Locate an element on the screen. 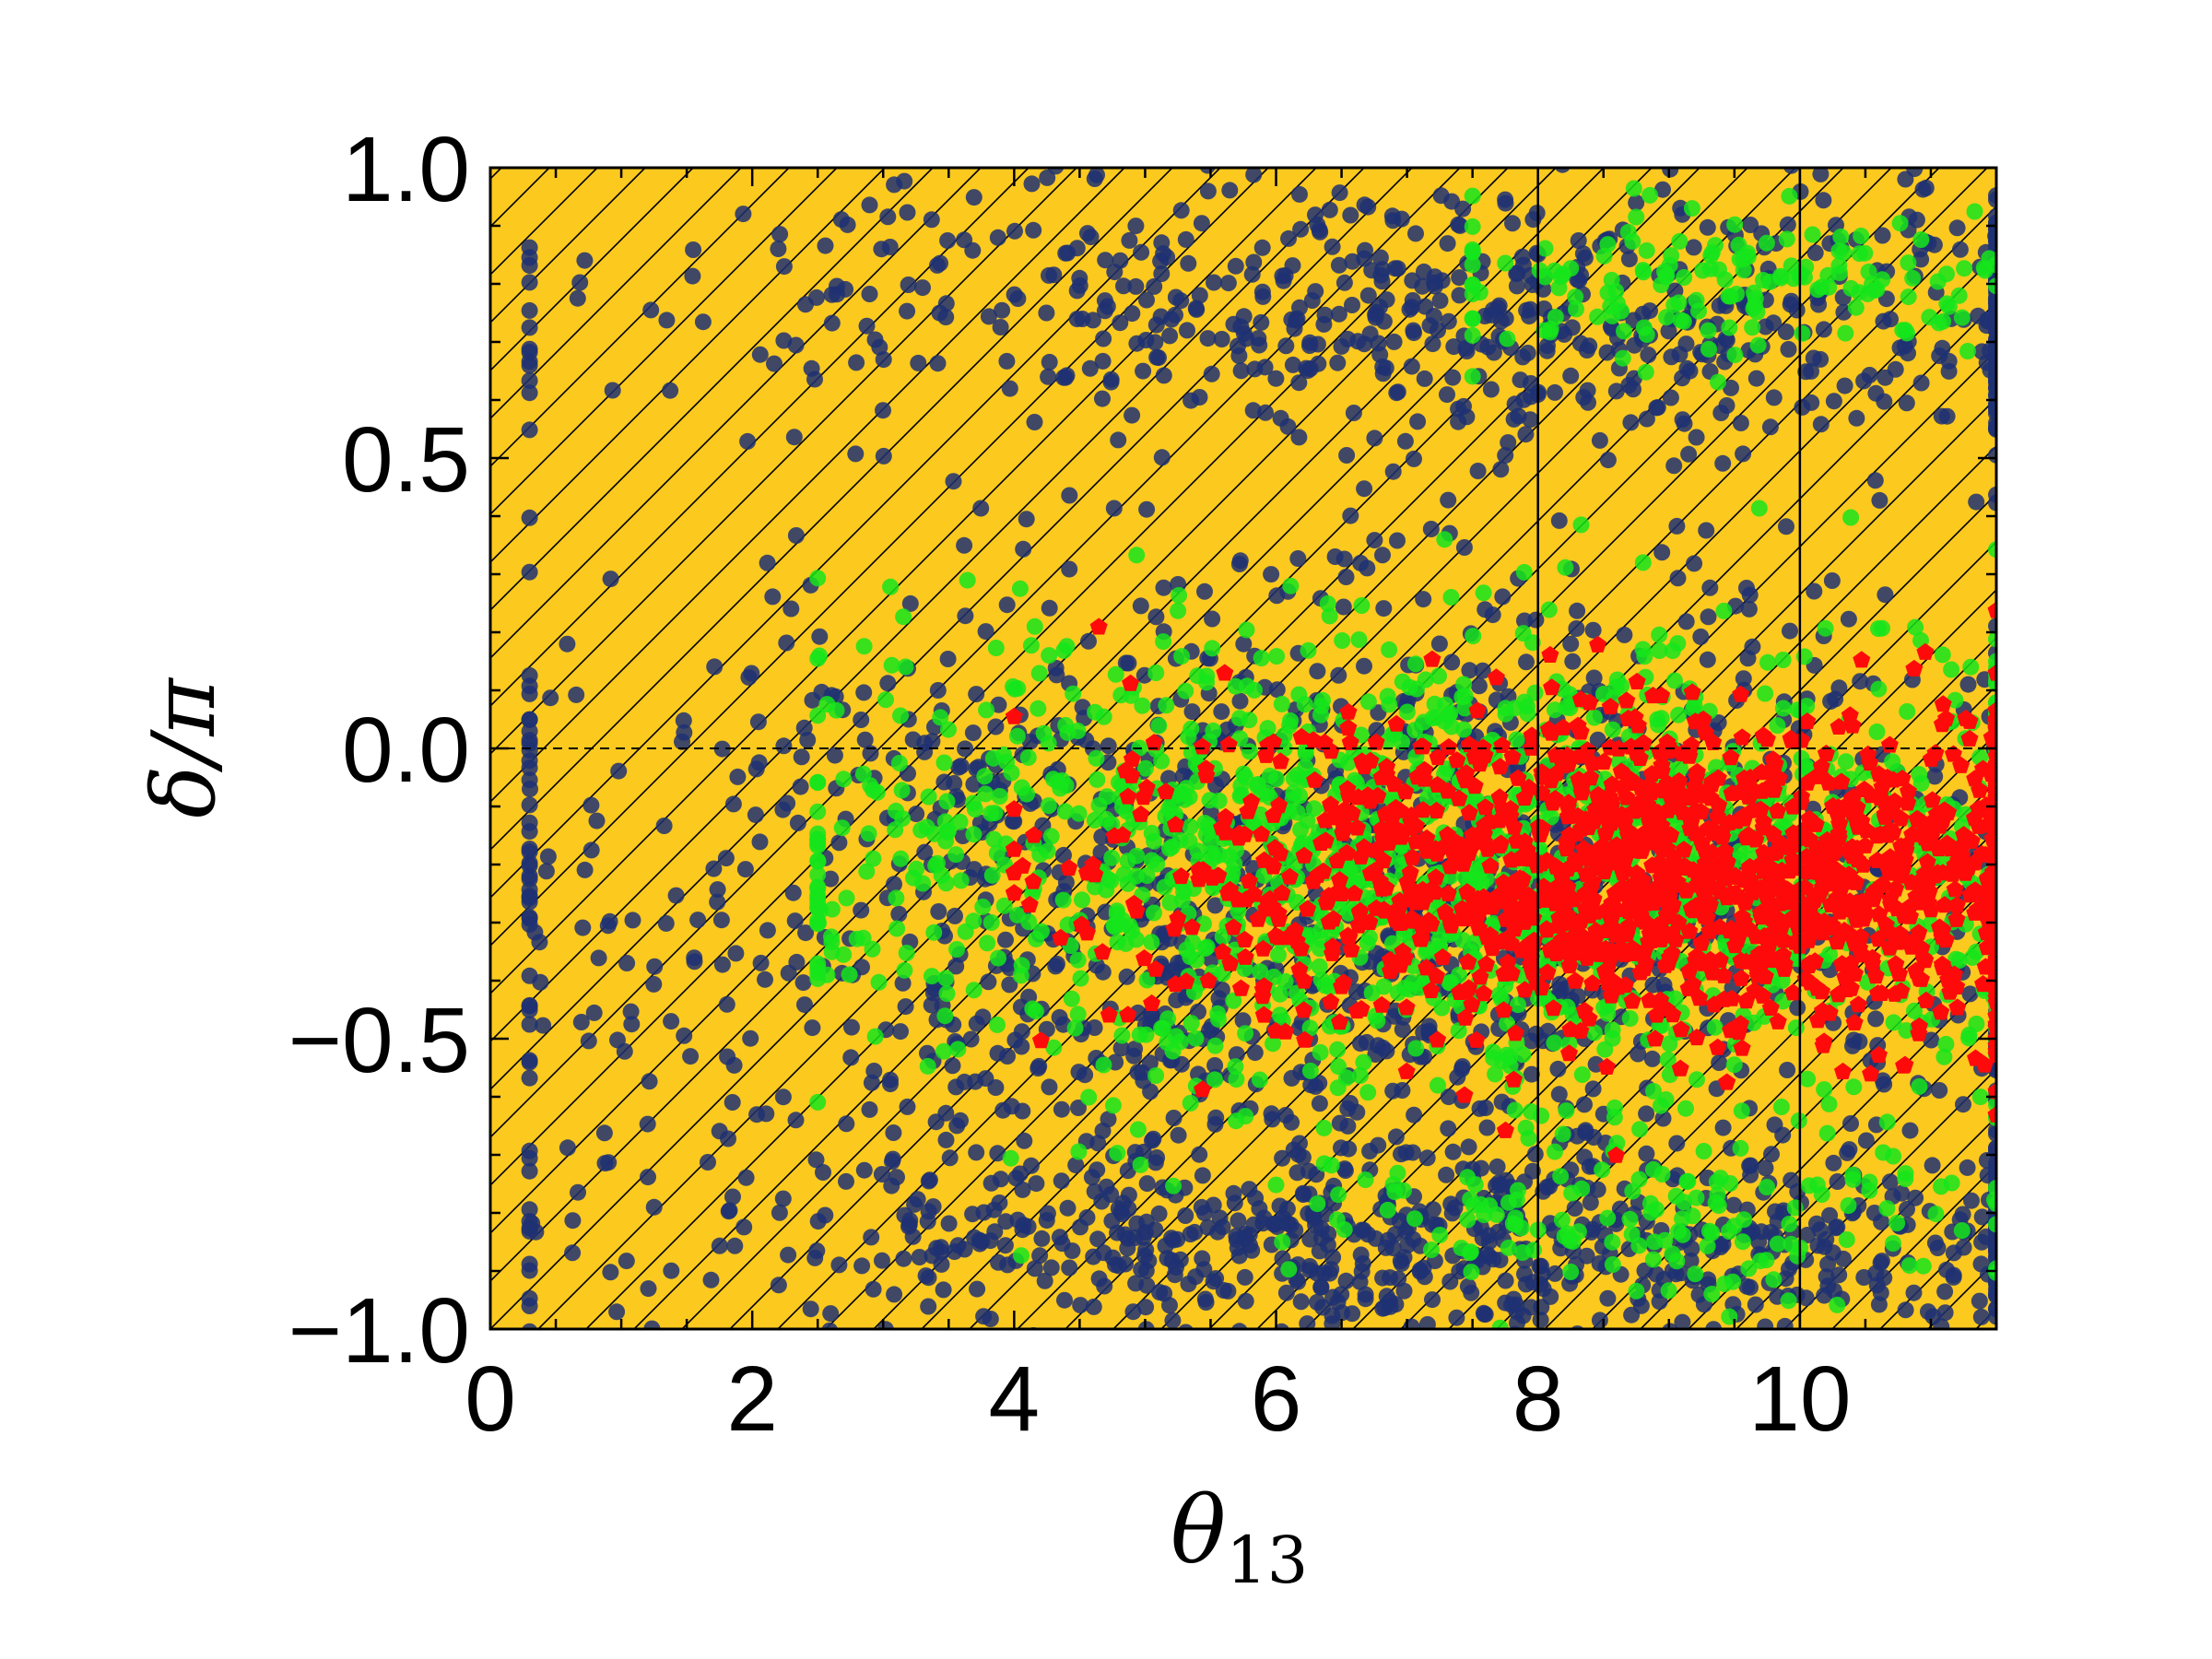 The width and height of the screenshot is (2212, 1659). hatch-line is located at coordinates (736, 414).